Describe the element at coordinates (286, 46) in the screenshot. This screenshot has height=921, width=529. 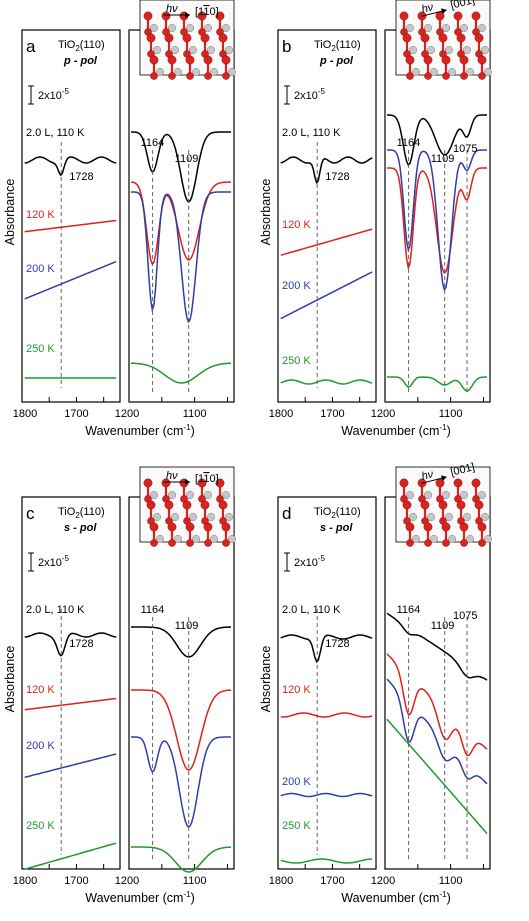
I see `panel-letter: b` at that location.